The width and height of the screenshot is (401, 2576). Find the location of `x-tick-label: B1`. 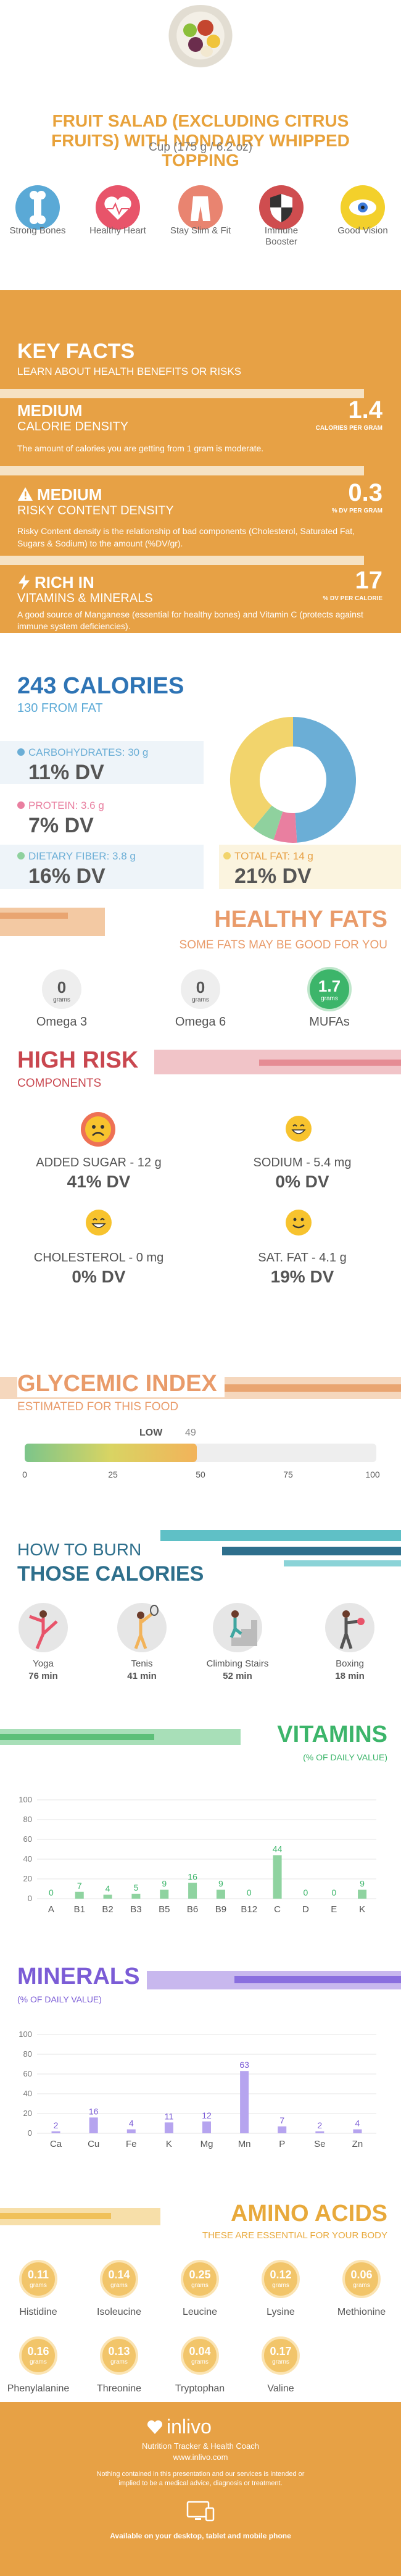

x-tick-label: B1 is located at coordinates (79, 1910).